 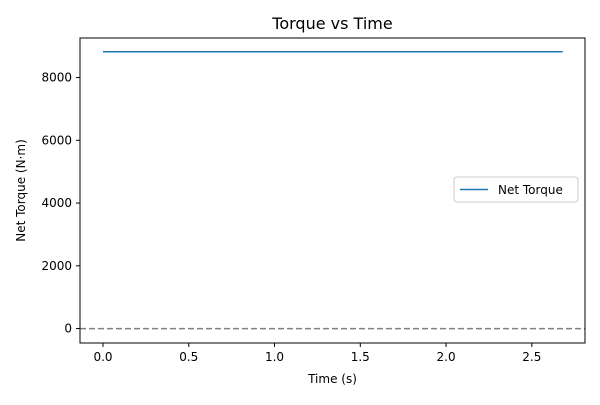 What do you see at coordinates (68, 329) in the screenshot?
I see `y-tick-label: 0` at bounding box center [68, 329].